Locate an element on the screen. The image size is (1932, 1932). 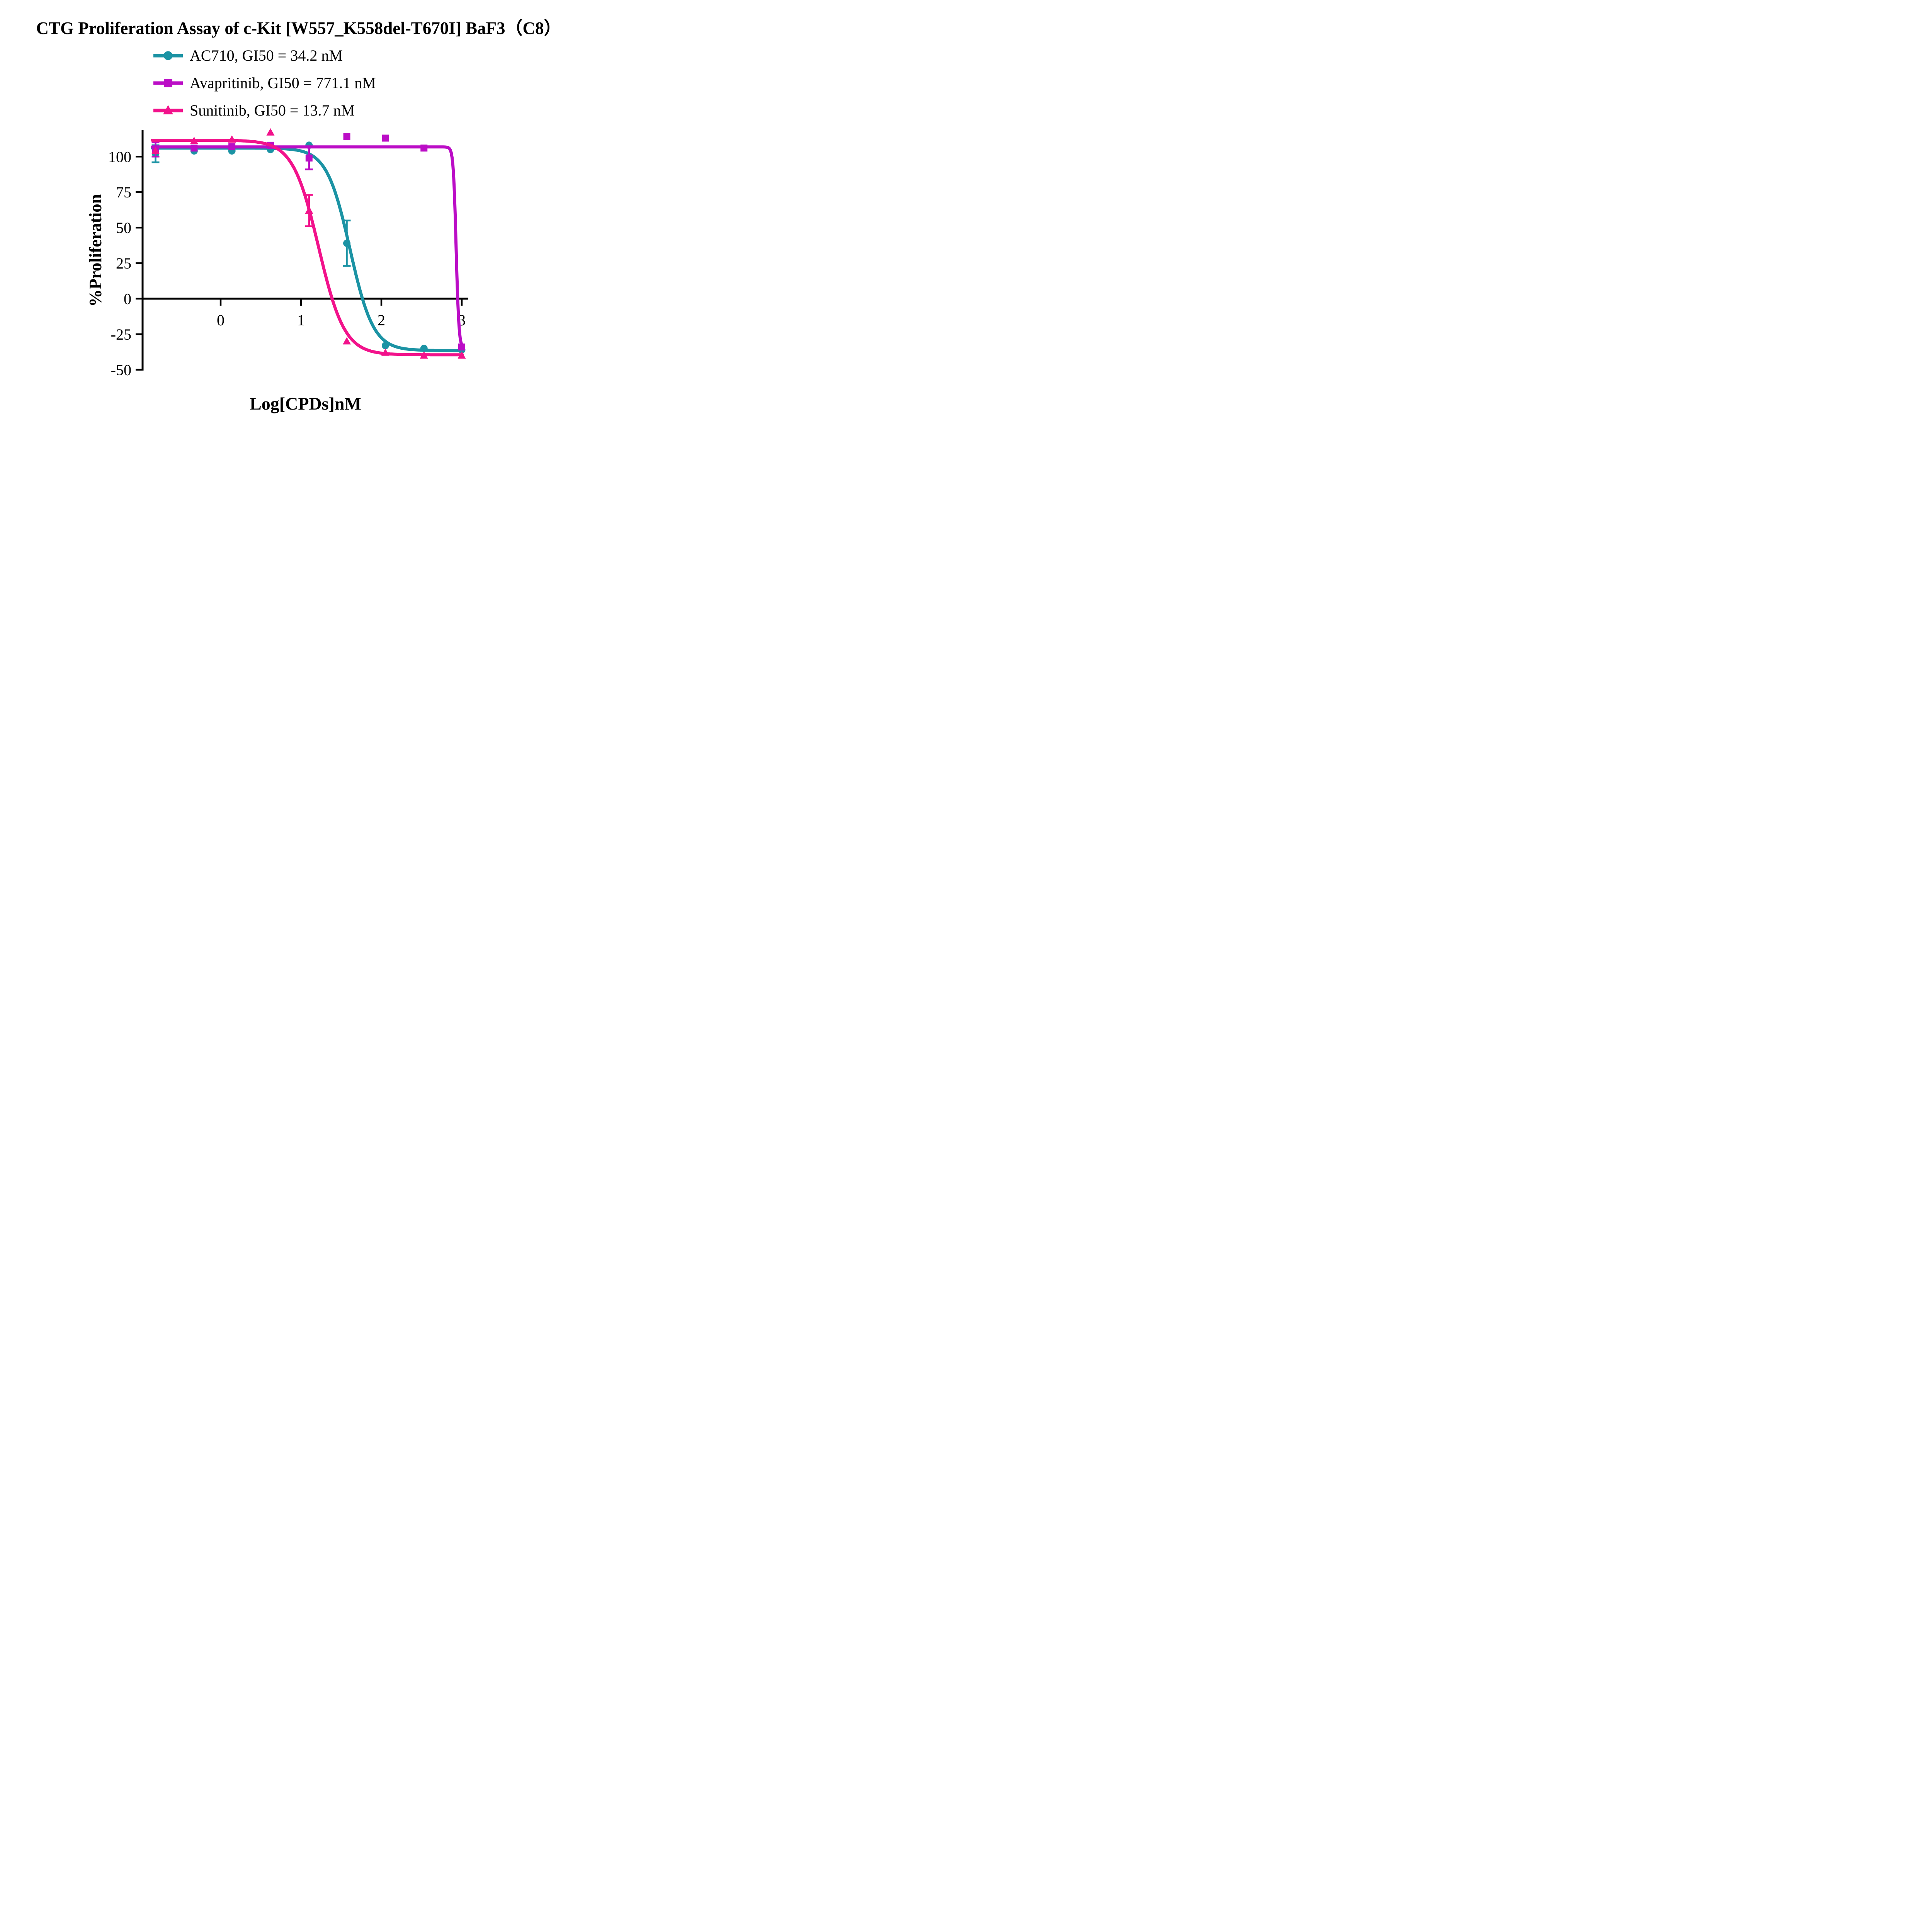
legend-circle-icon is located at coordinates (168, 55).